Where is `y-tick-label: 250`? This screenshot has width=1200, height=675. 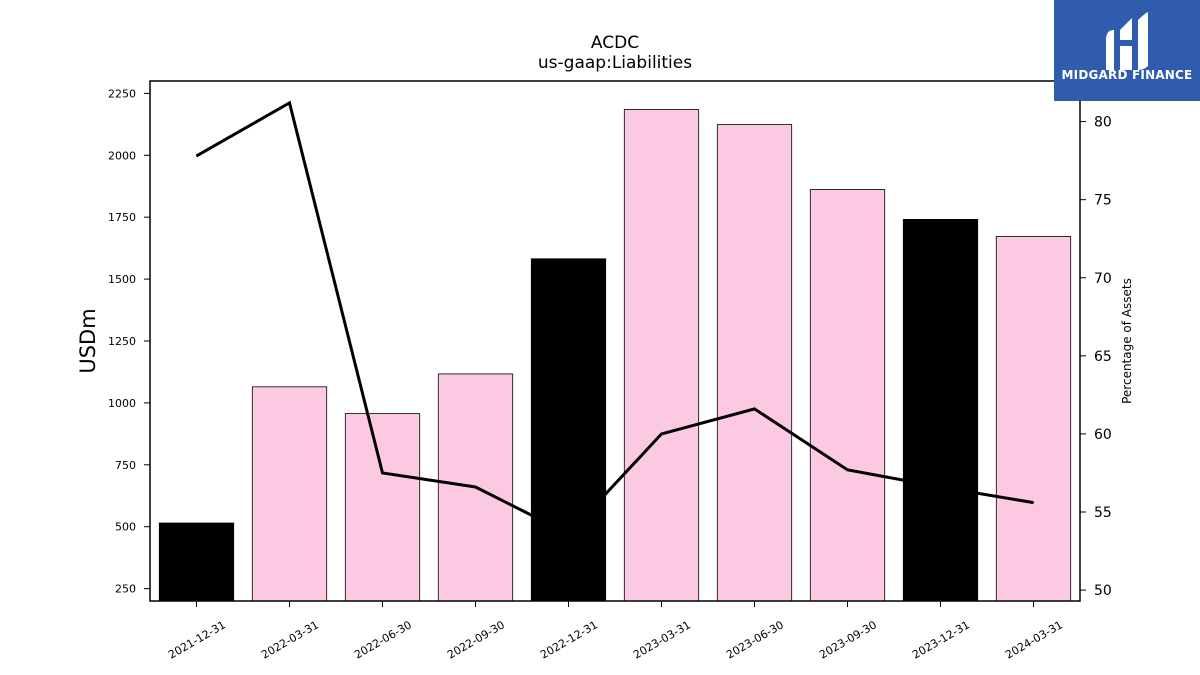
y-tick-label: 250 is located at coordinates (125, 589).